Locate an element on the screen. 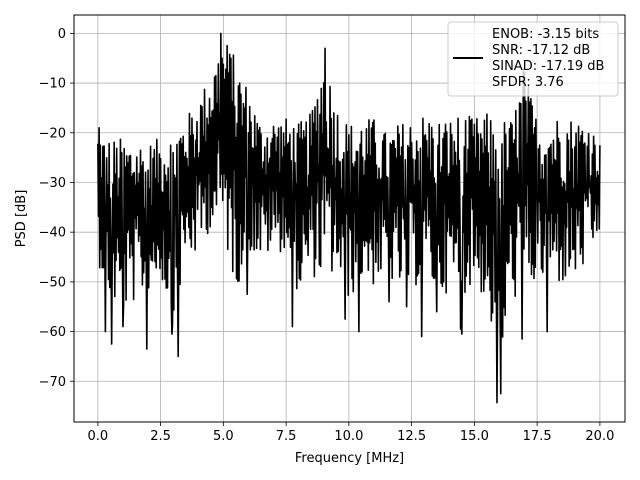 The width and height of the screenshot is (640, 480). y-axis: 0 −10 −20 −30 −40 −50 −60 −70 is located at coordinates (56, 208).